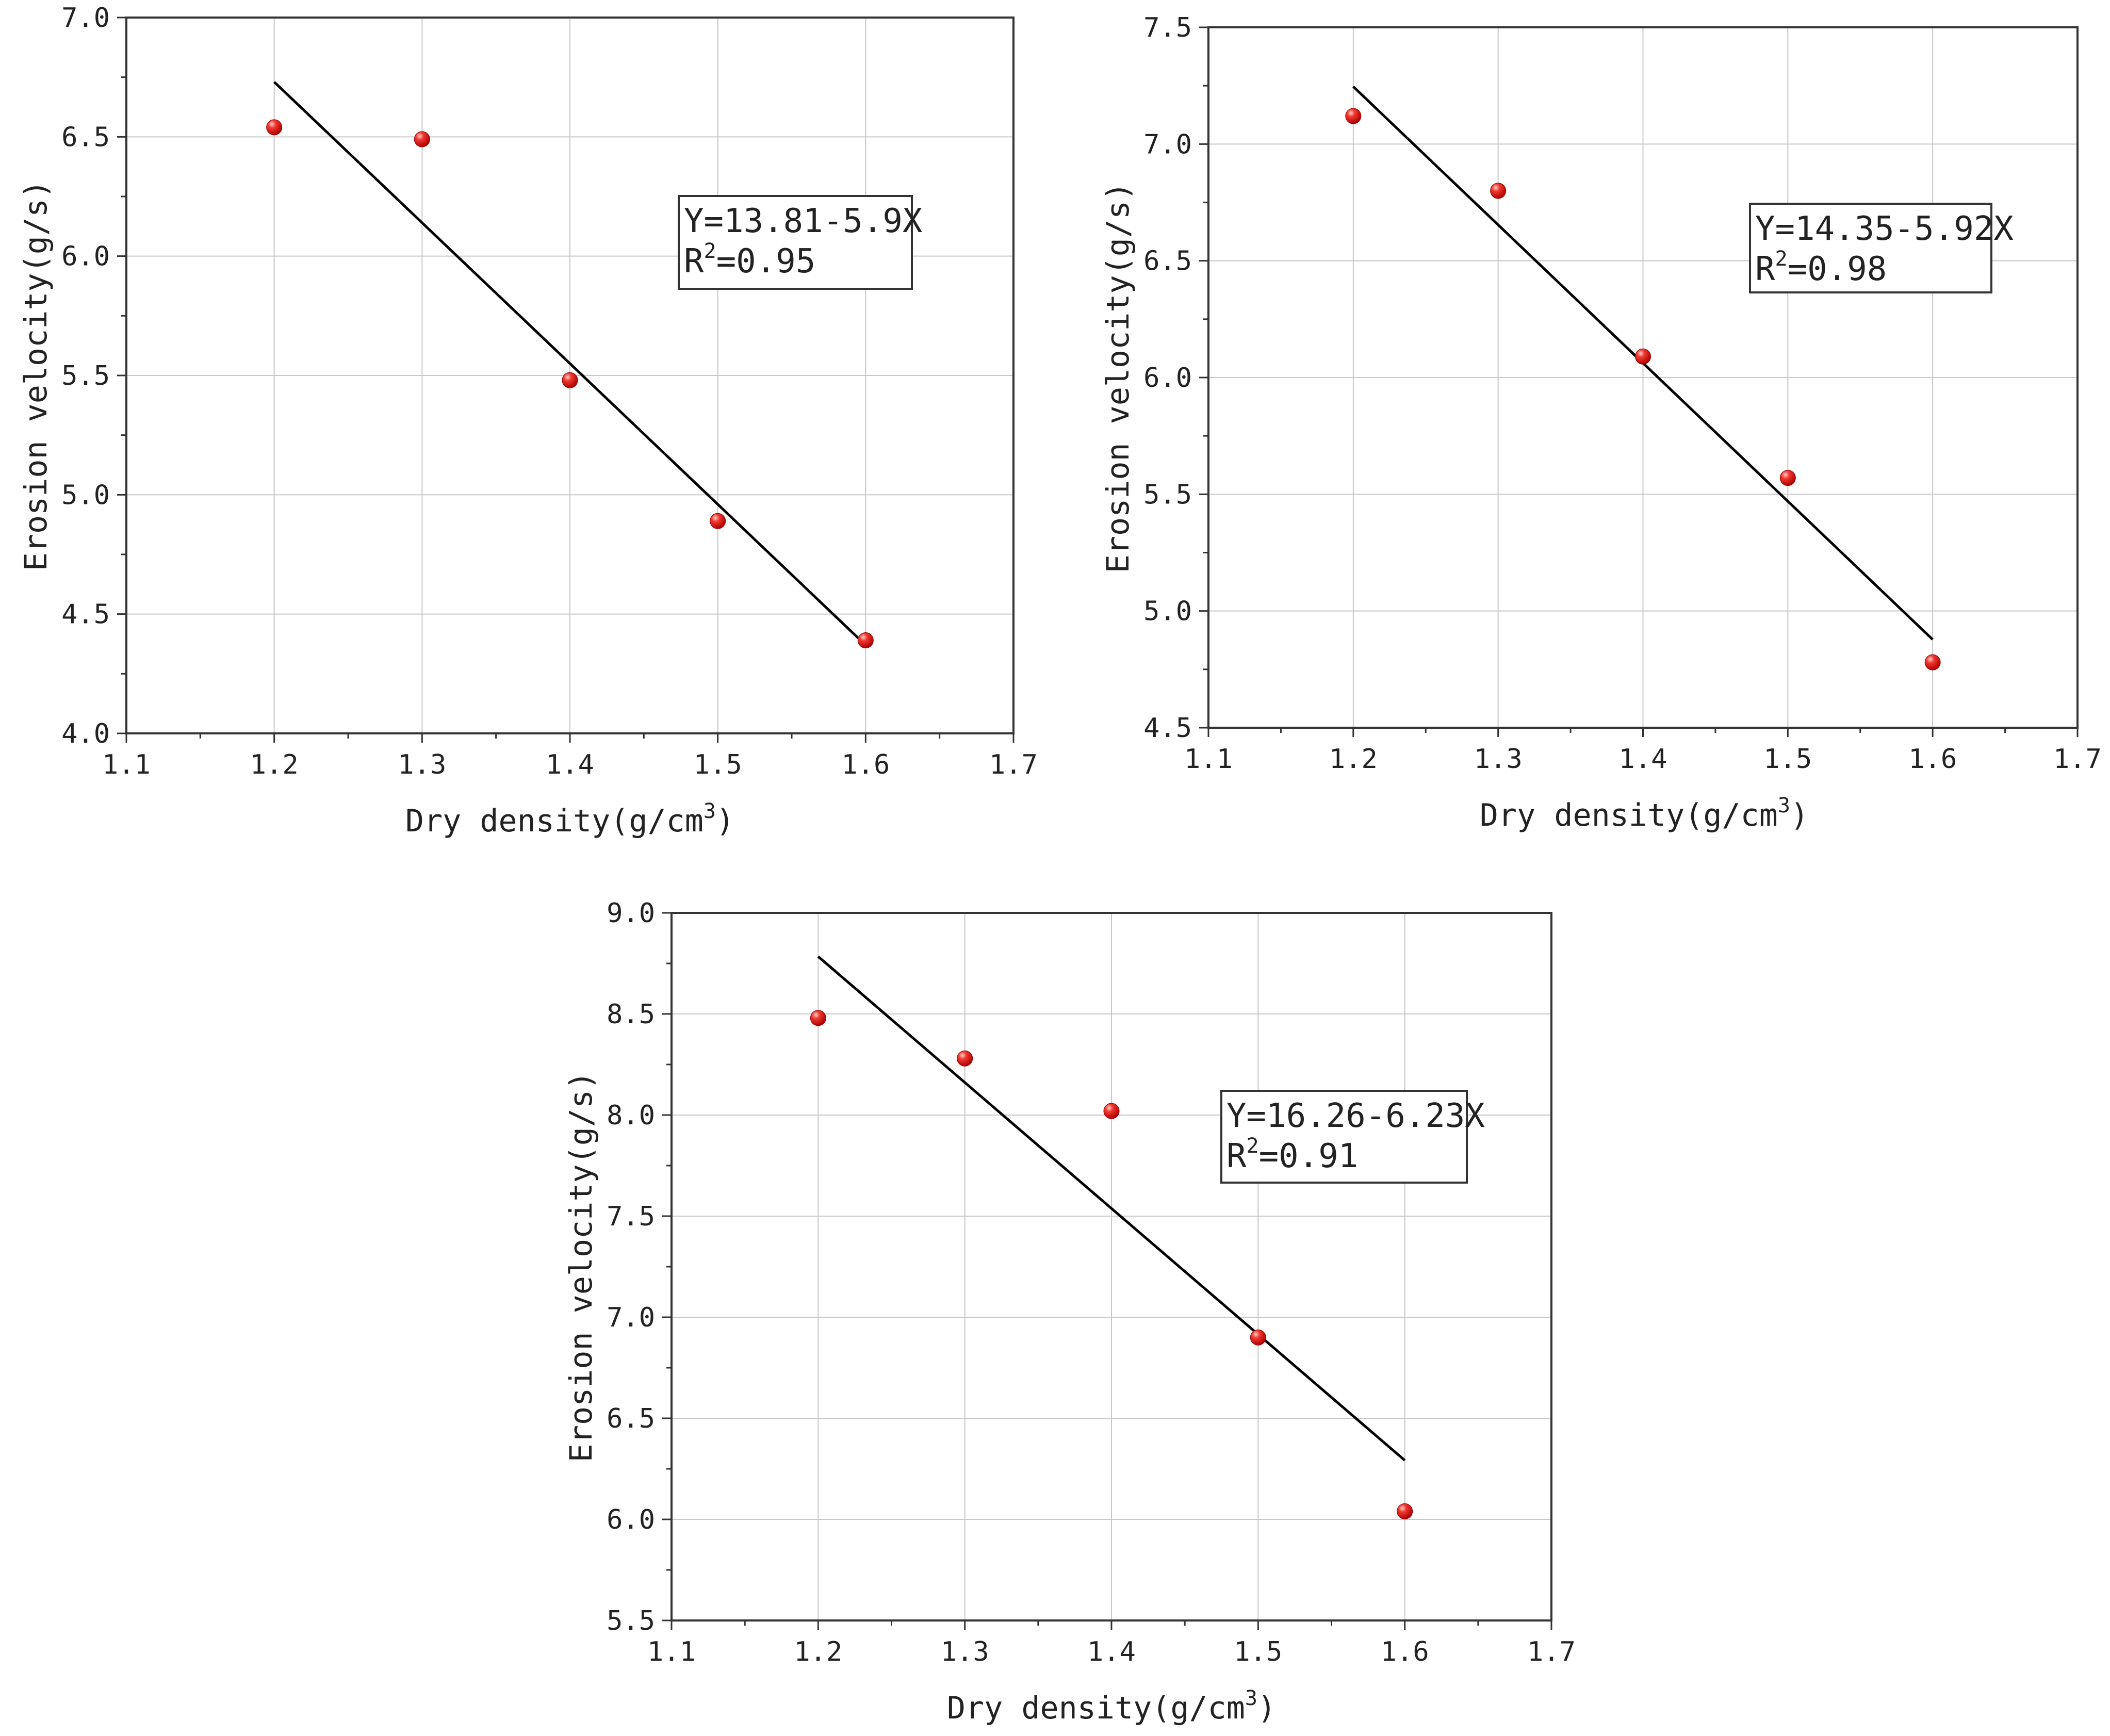 The width and height of the screenshot is (2110, 1736). I want to click on fit-equation: Y=16.26-6.23X, so click(1355, 1116).